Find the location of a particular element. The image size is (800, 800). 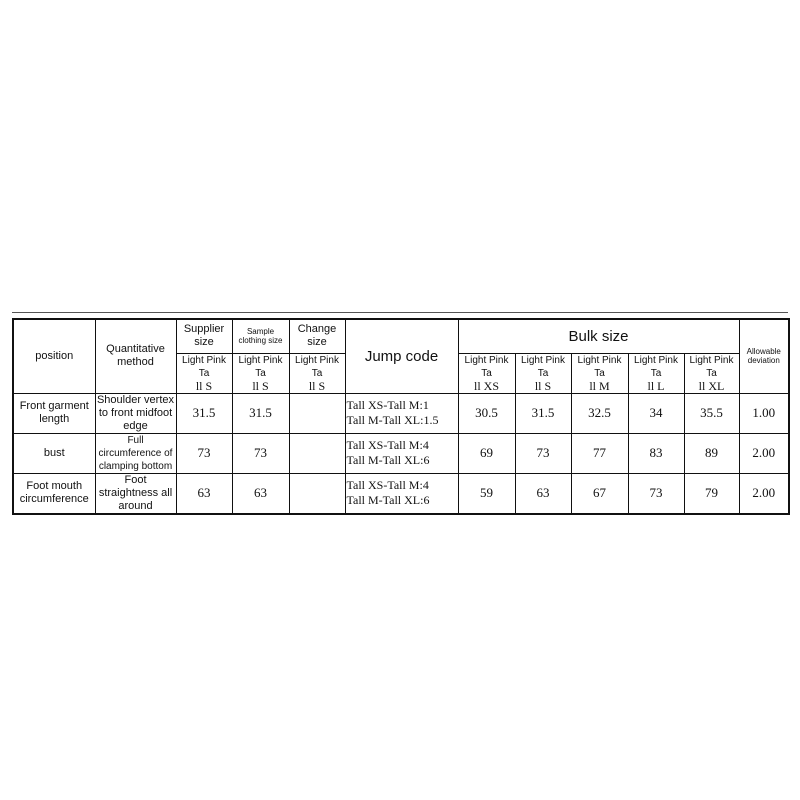

header-jump: Jump code is located at coordinates (401, 356).